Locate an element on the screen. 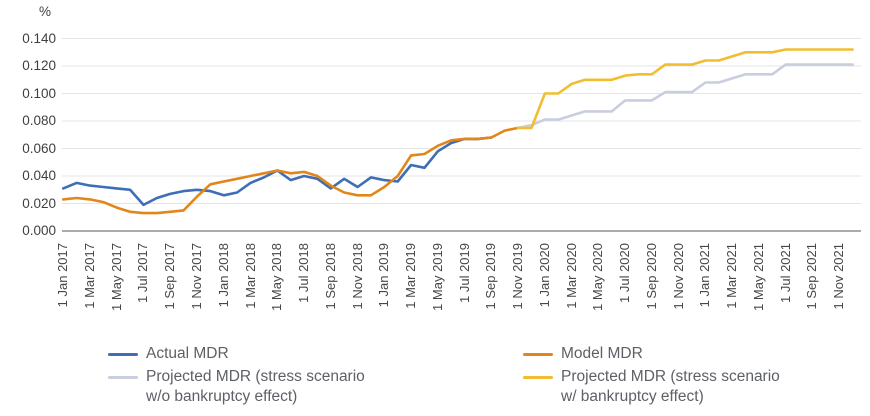  legend-swatch-projected-w-bankruptcy is located at coordinates (538, 377).